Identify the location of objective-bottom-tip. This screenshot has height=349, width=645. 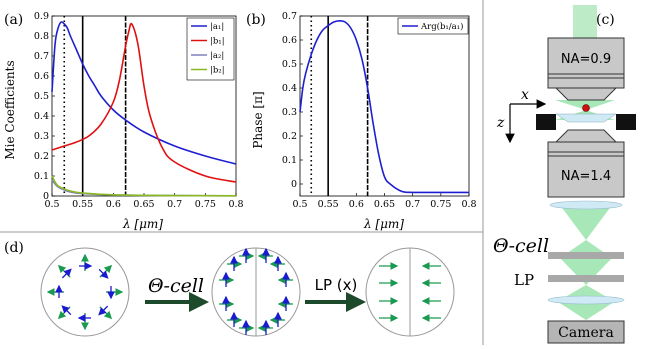
(586, 136).